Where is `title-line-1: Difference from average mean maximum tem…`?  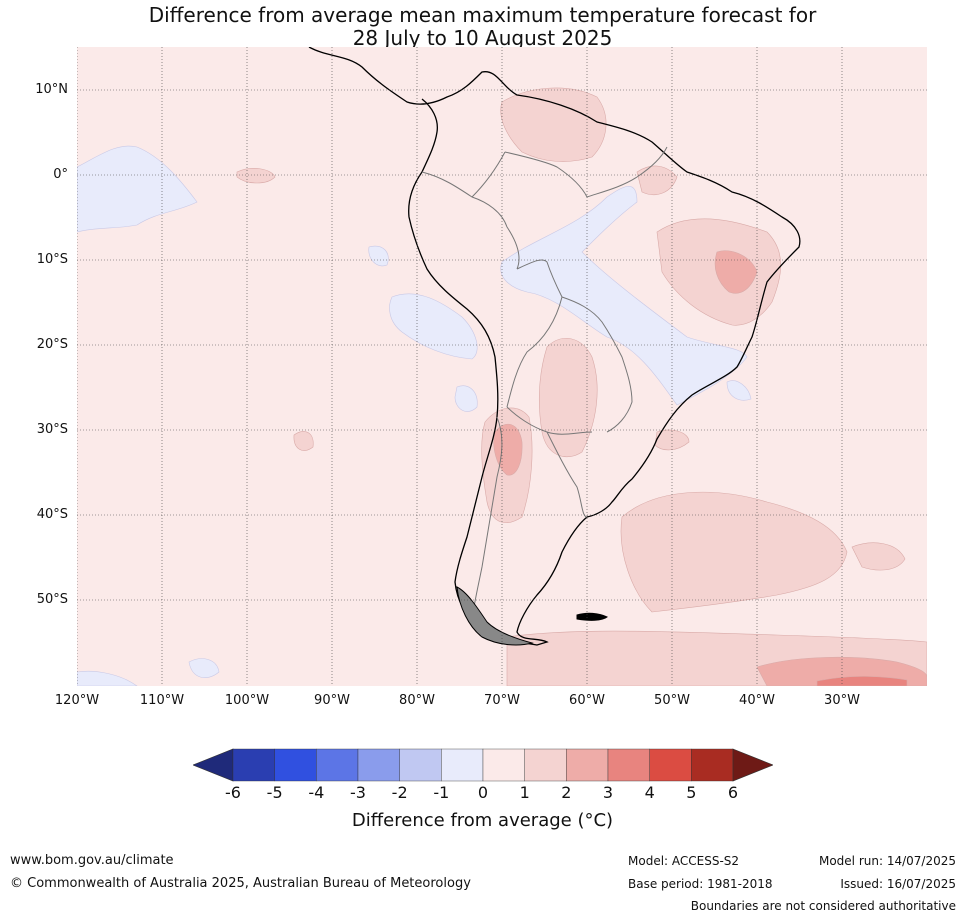
title-line-1: Difference from average mean maximum tem… is located at coordinates (482, 15).